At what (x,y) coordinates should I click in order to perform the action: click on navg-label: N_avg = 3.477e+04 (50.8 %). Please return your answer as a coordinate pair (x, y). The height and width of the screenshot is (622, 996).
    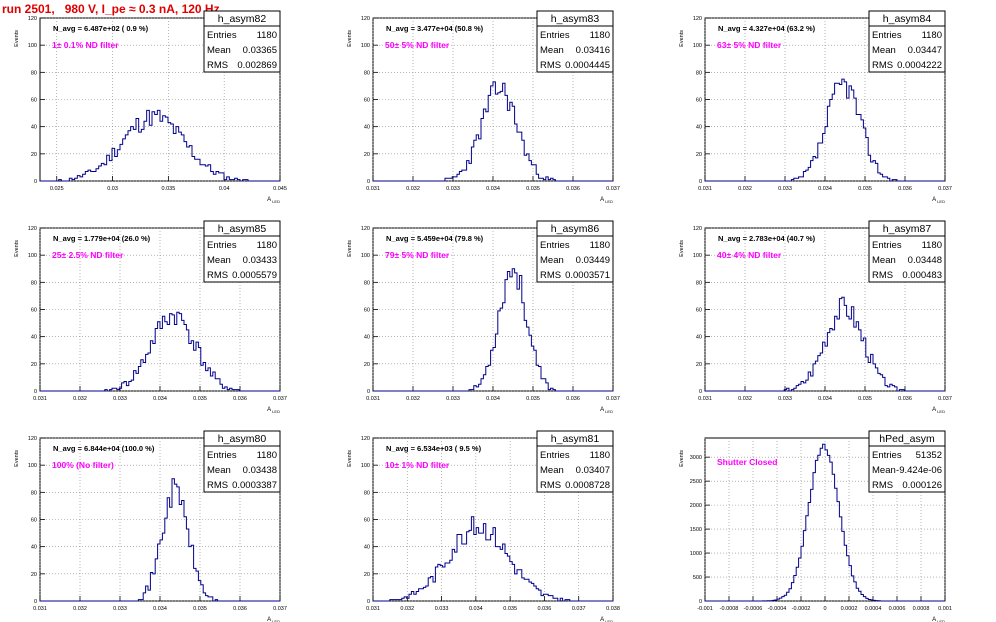
    Looking at the image, I should click on (435, 28).